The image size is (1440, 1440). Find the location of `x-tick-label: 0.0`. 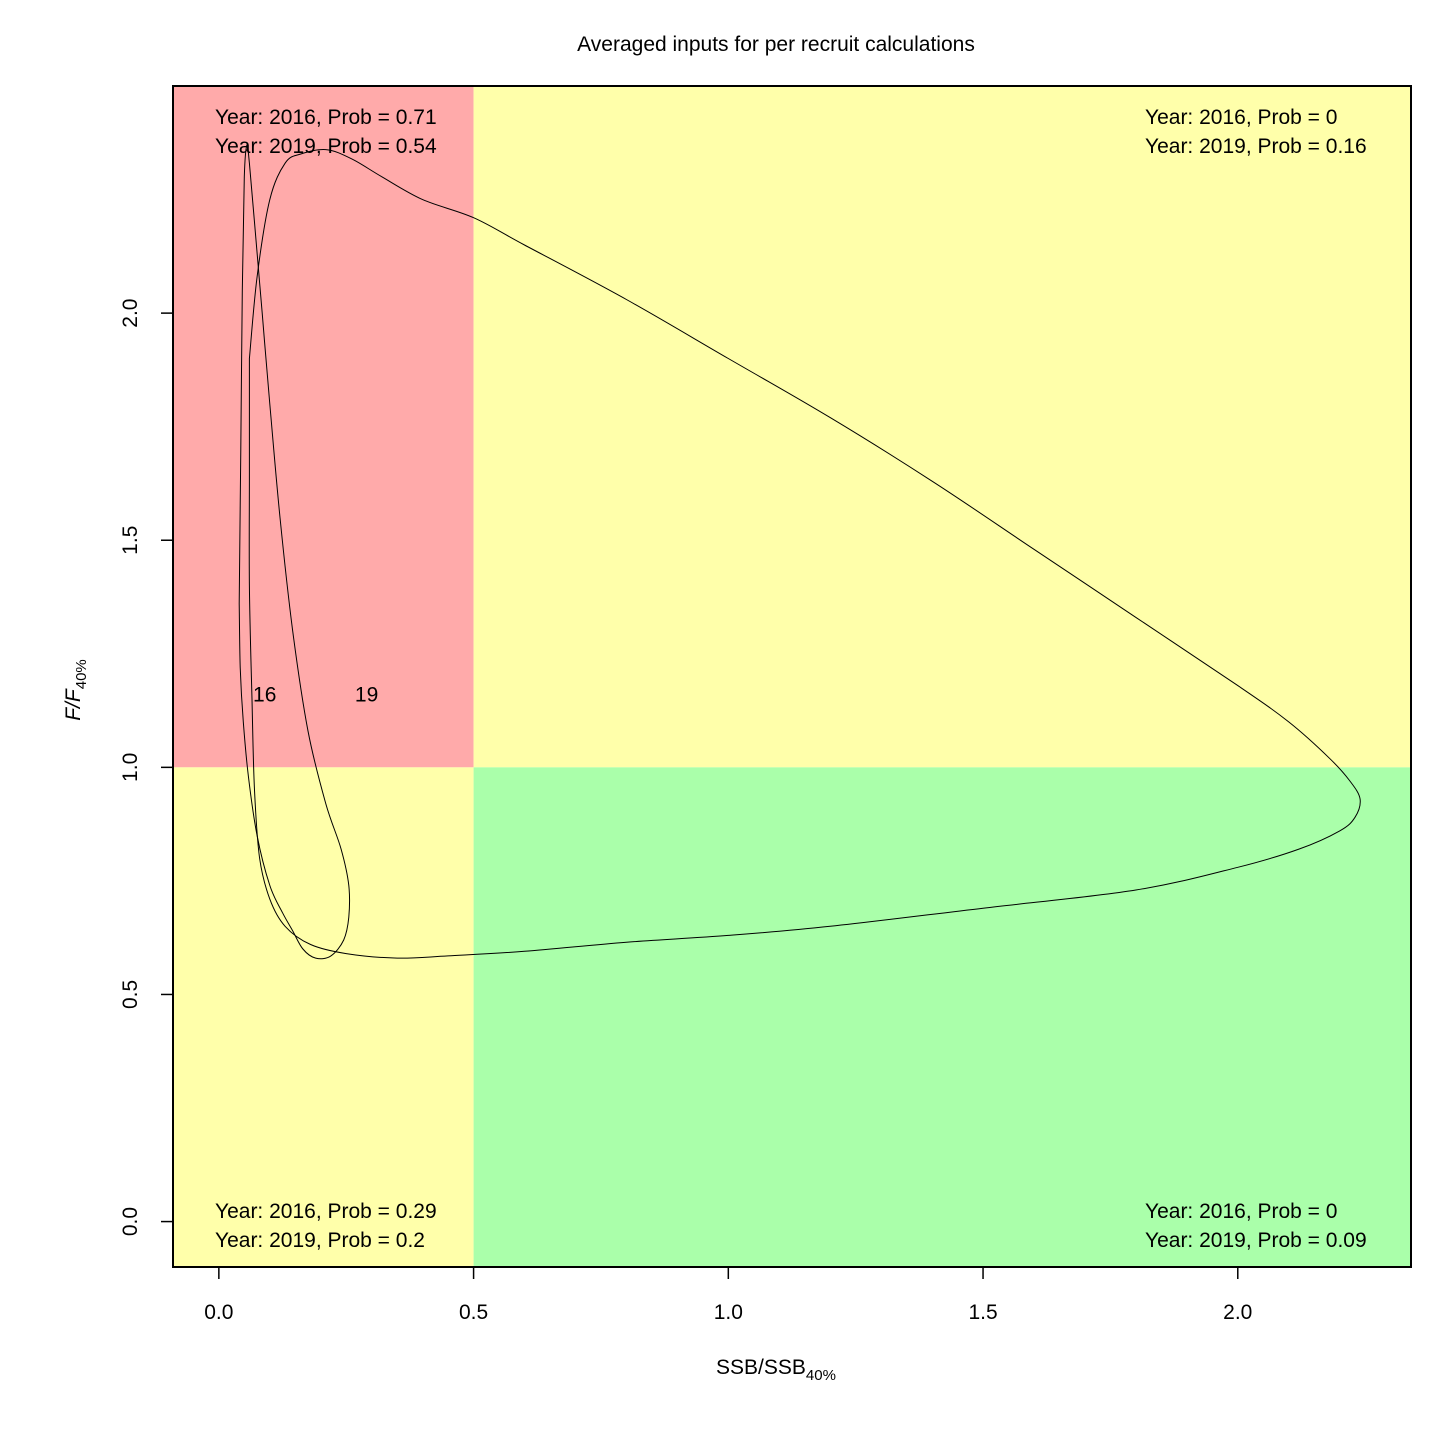

x-tick-label: 0.0 is located at coordinates (218, 1312).